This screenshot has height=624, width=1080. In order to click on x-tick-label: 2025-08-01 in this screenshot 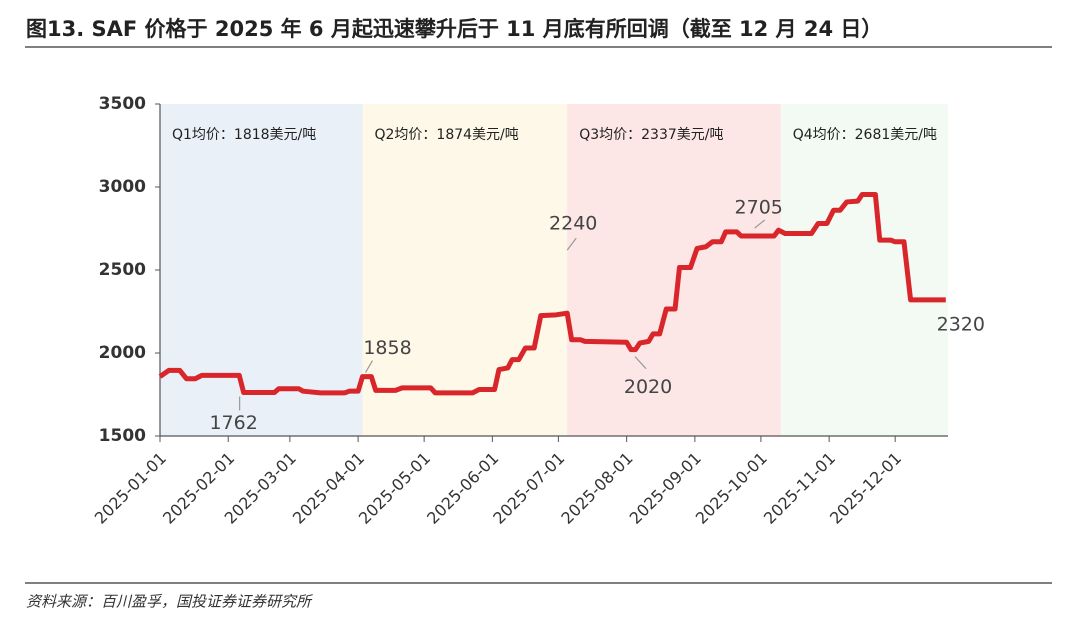, I will do `click(596, 488)`.